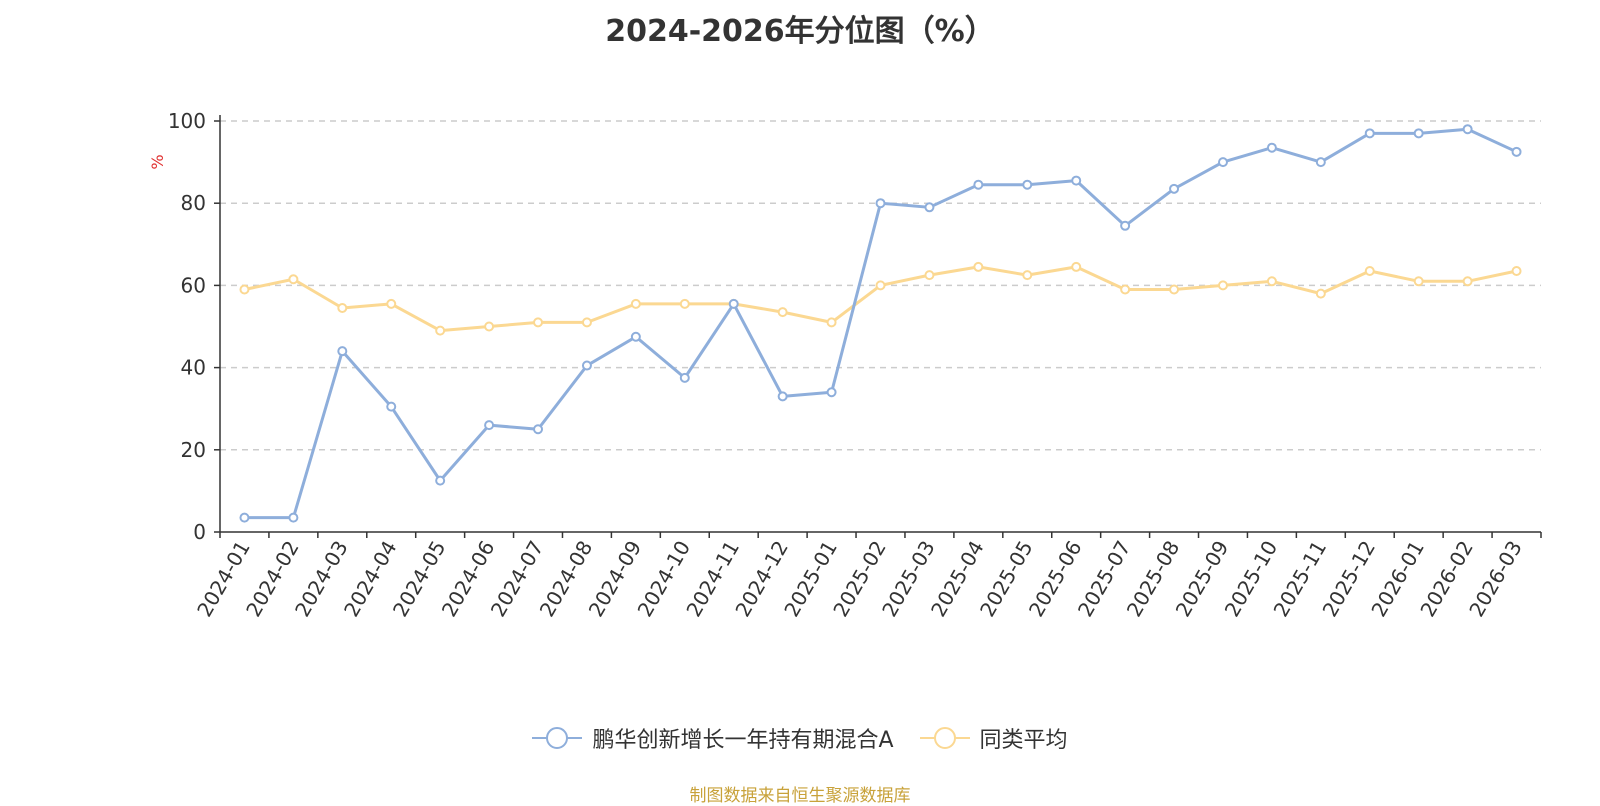 The image size is (1600, 806). What do you see at coordinates (193, 450) in the screenshot?
I see `y-tick-label: 20` at bounding box center [193, 450].